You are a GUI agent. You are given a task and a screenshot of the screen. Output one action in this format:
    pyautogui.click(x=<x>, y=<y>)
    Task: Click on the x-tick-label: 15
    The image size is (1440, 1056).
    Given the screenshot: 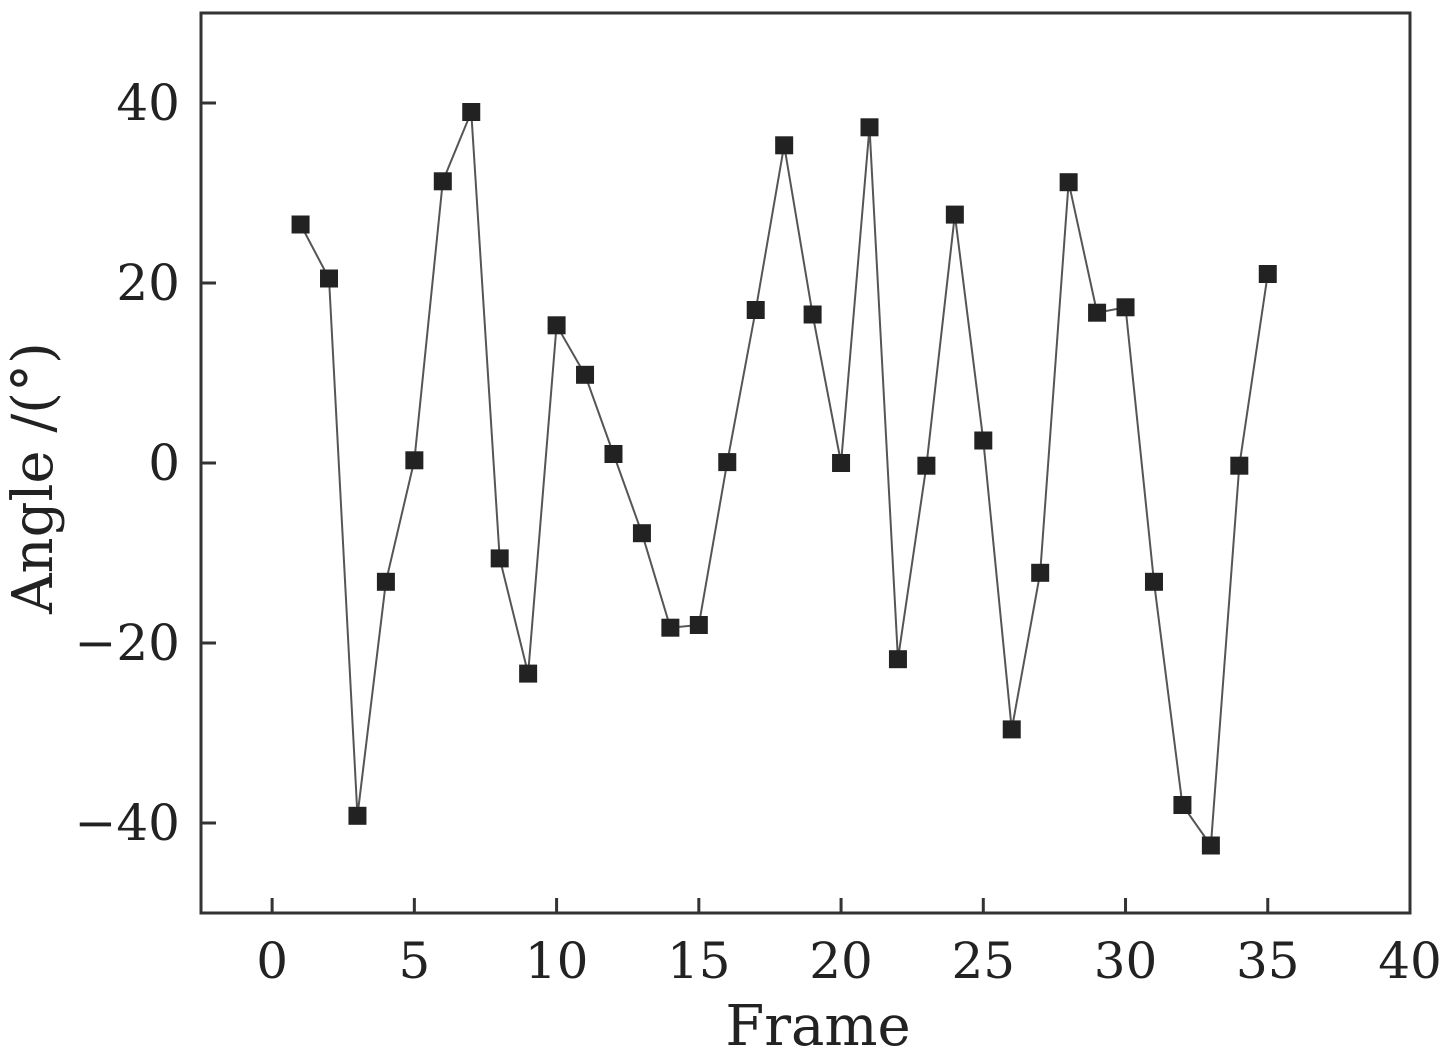 What is the action you would take?
    pyautogui.click(x=699, y=961)
    